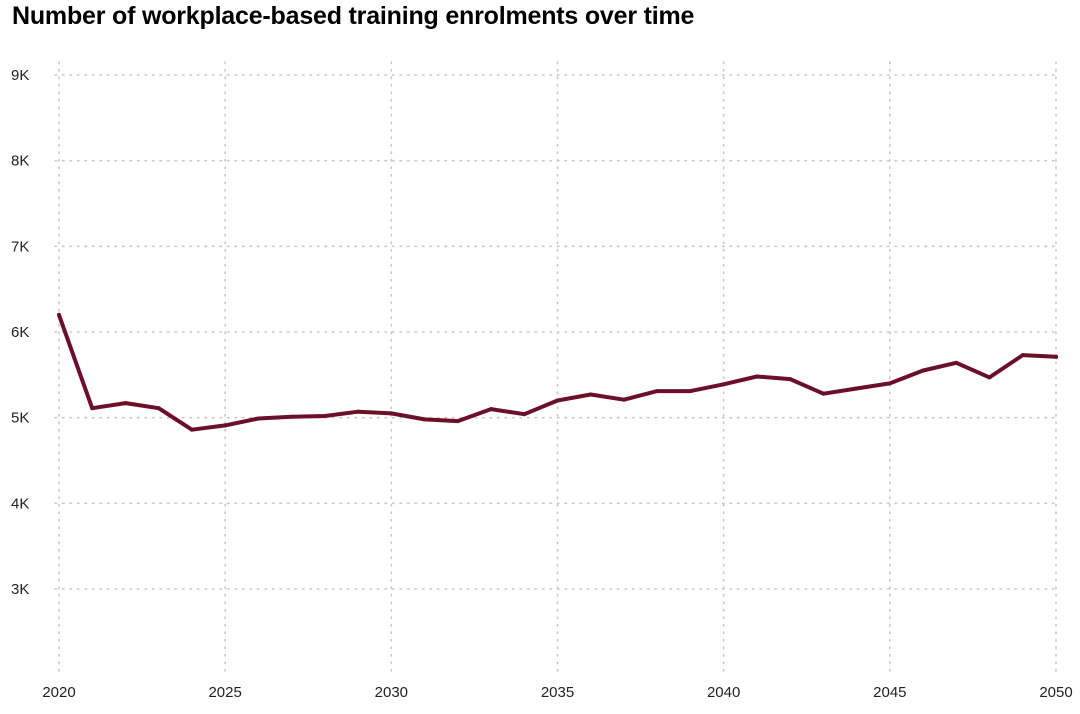 This screenshot has width=1080, height=714. I want to click on y-tick-label: 4K, so click(20, 503).